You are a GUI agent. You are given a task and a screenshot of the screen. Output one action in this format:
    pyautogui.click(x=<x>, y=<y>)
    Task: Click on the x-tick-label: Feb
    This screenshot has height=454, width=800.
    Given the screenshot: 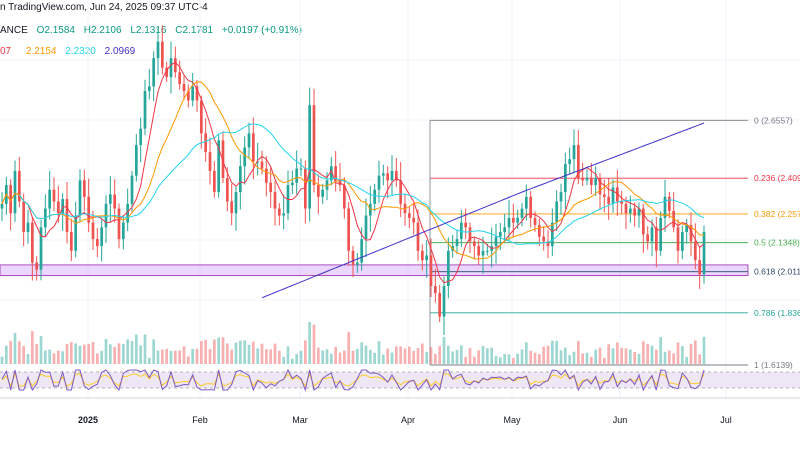 What is the action you would take?
    pyautogui.click(x=200, y=420)
    